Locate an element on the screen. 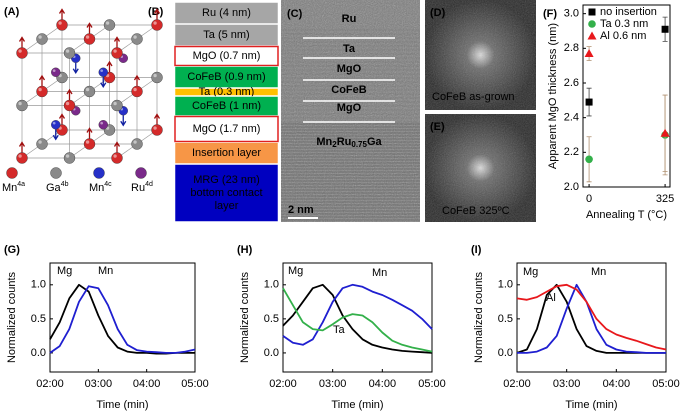 The image size is (685, 413). layer-label: Ru is located at coordinates (349, 19).